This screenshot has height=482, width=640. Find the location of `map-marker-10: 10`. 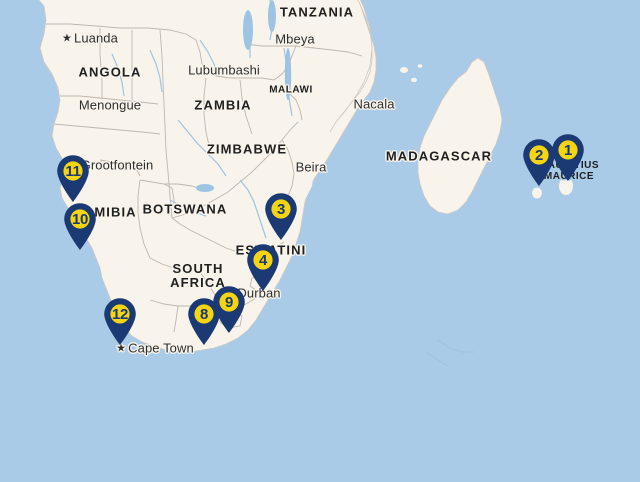

map-marker-10: 10 is located at coordinates (80, 225).